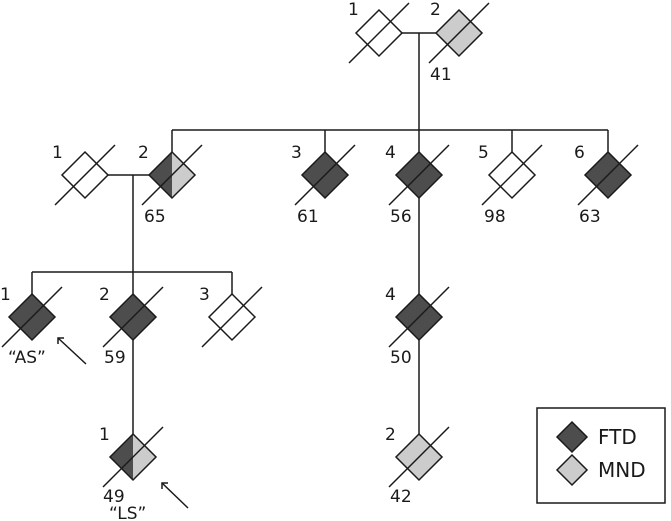 Image resolution: width=671 pixels, height=521 pixels. What do you see at coordinates (596, 437) in the screenshot?
I see `legend-item-ftd: FTD` at bounding box center [596, 437].